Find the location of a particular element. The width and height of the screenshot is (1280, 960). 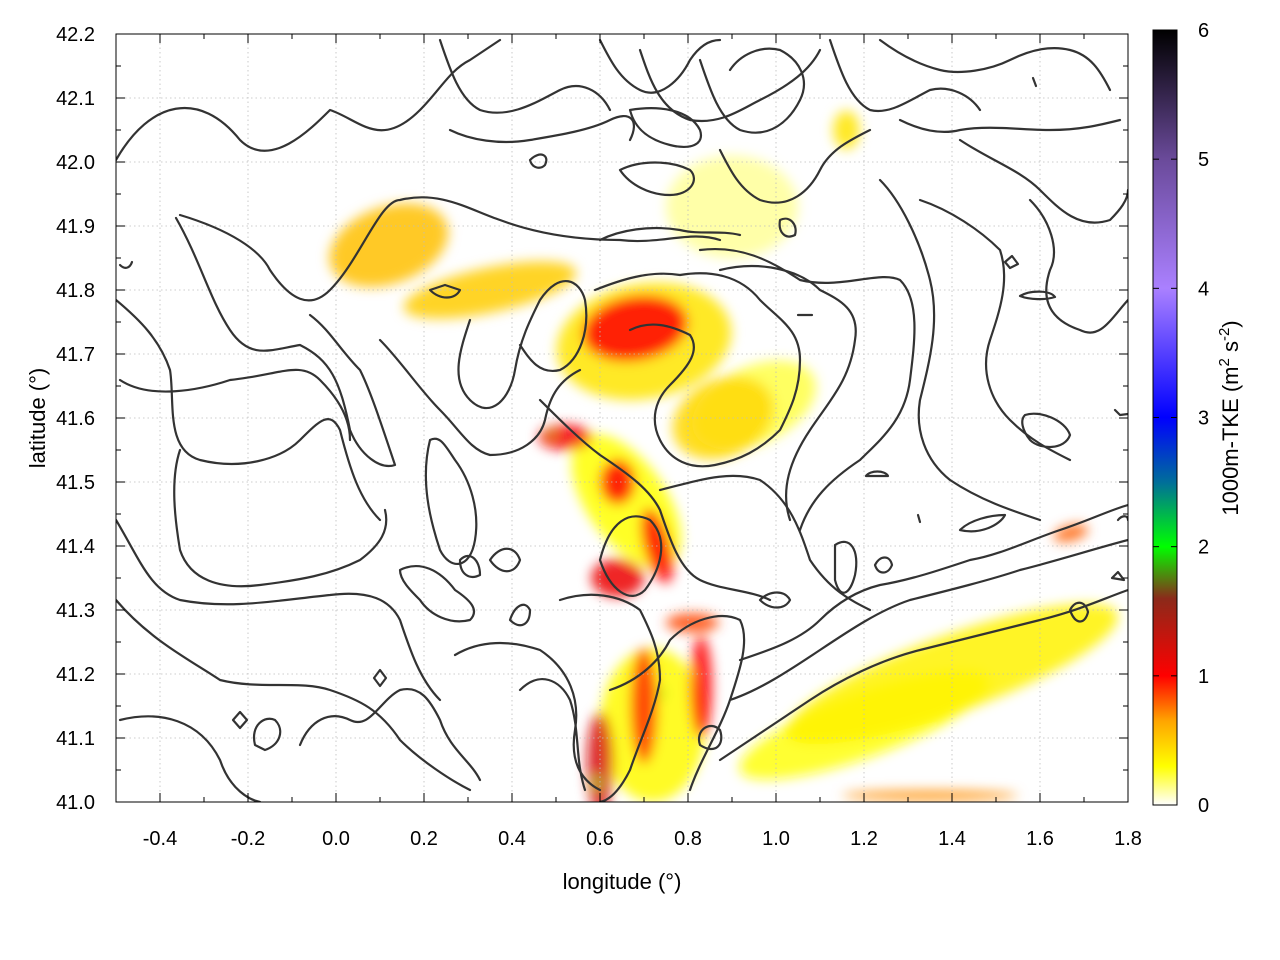

tke-bottom-edge-line is located at coordinates (930, 795).